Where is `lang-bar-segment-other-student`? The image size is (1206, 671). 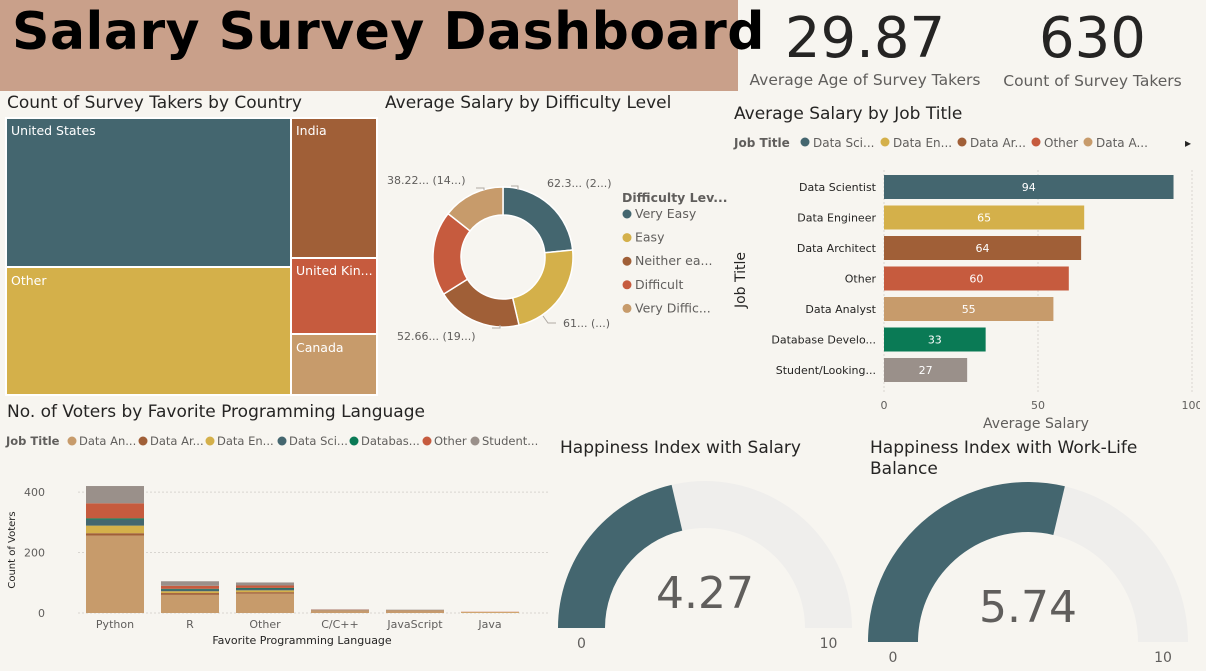 lang-bar-segment-other-student is located at coordinates (265, 584).